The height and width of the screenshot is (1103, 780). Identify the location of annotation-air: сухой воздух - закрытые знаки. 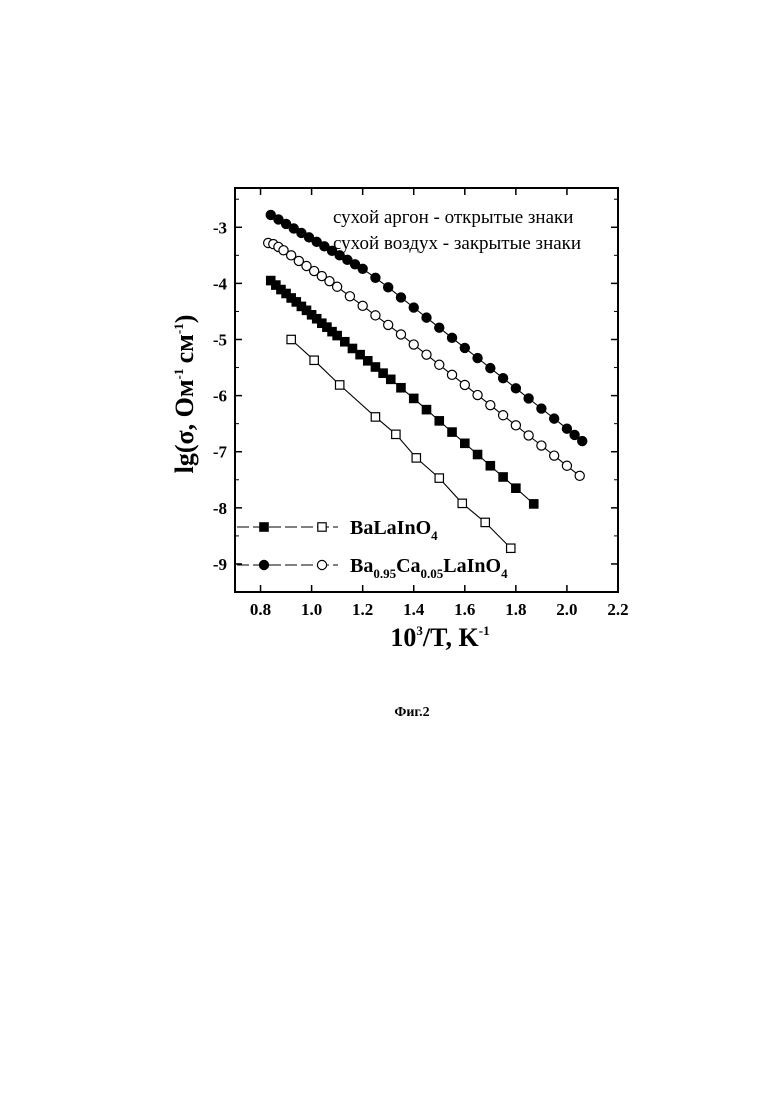
(457, 243).